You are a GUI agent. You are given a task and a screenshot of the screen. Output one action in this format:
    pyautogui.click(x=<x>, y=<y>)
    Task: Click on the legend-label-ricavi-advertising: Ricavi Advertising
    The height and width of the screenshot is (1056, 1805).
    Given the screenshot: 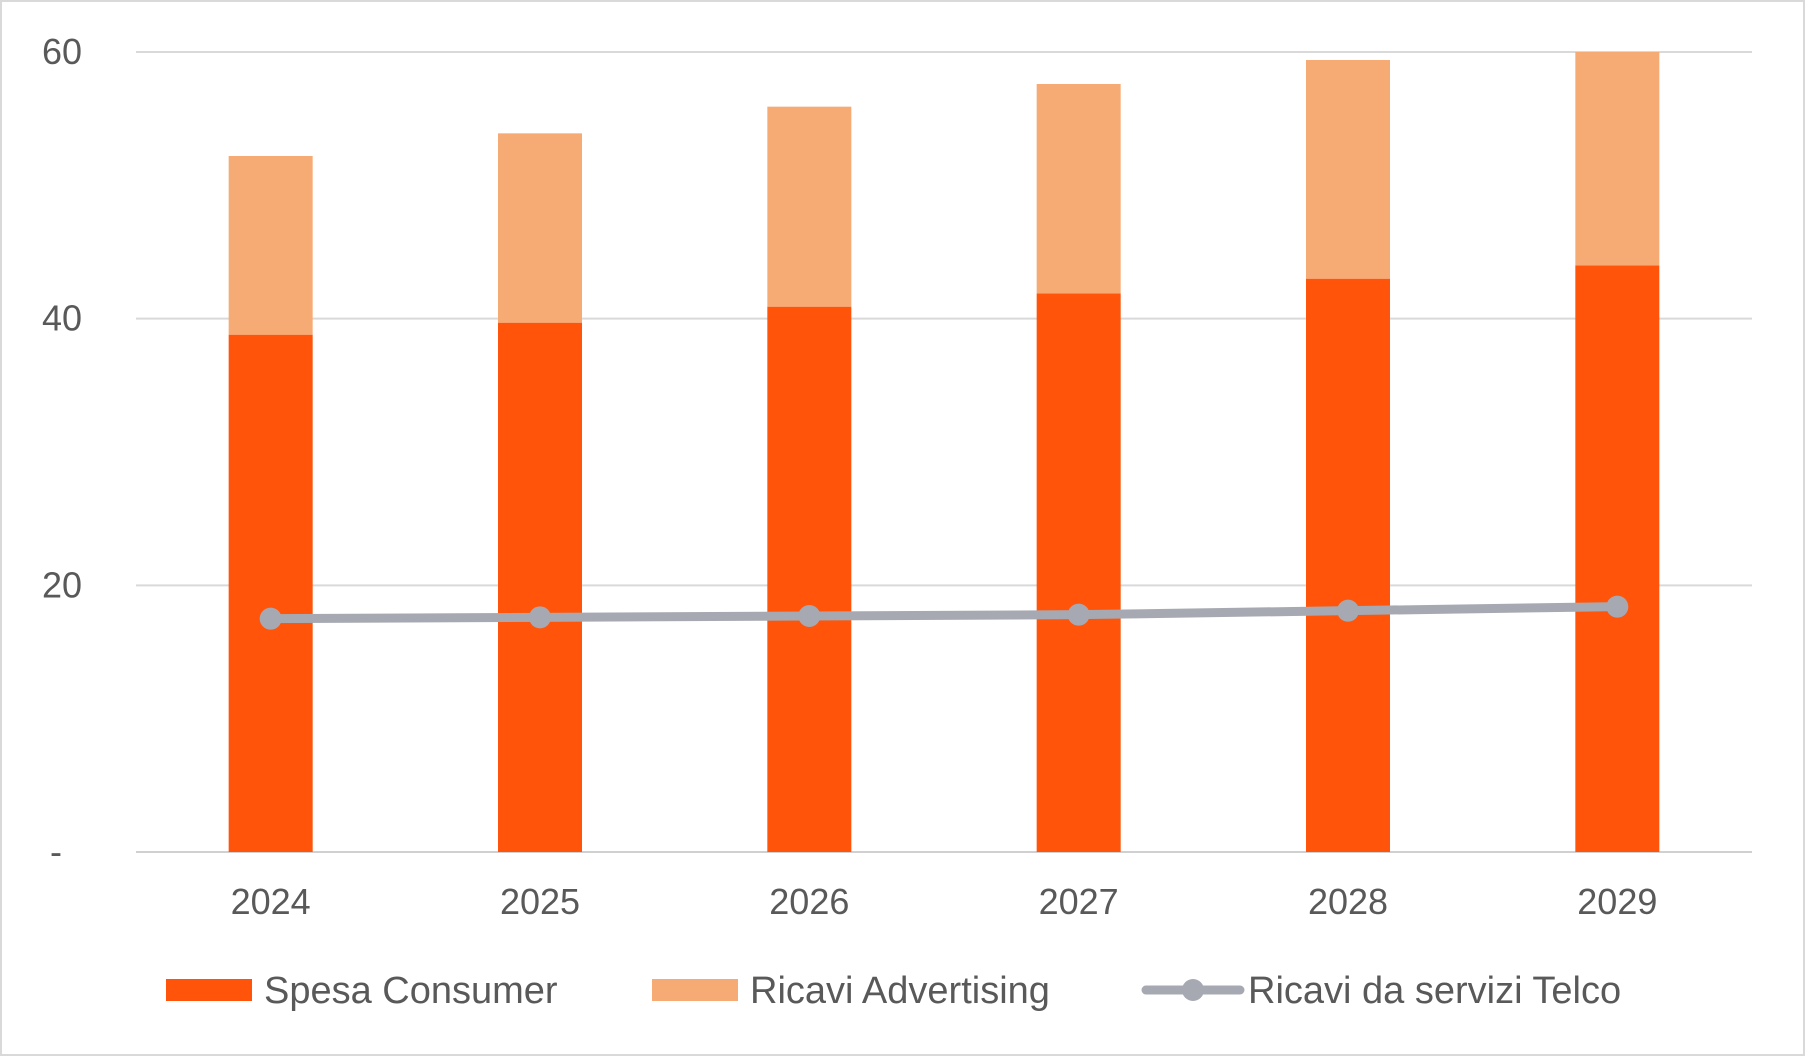 What is the action you would take?
    pyautogui.click(x=900, y=991)
    